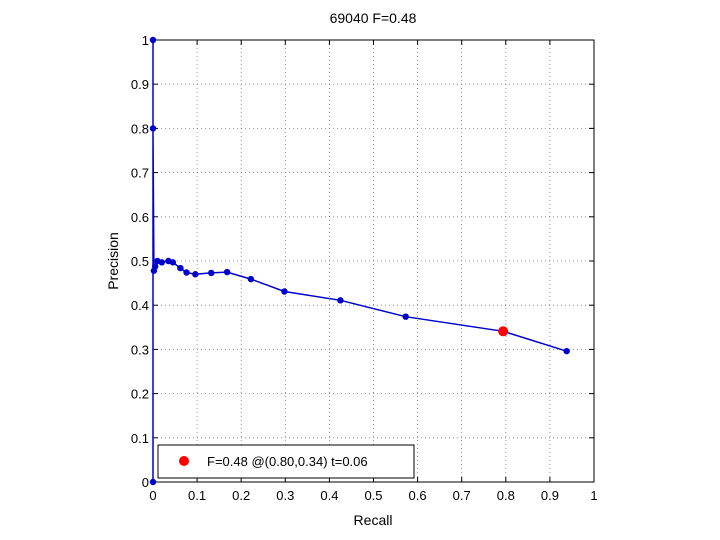  Describe the element at coordinates (593, 495) in the screenshot. I see `x-tick-label: 1` at that location.